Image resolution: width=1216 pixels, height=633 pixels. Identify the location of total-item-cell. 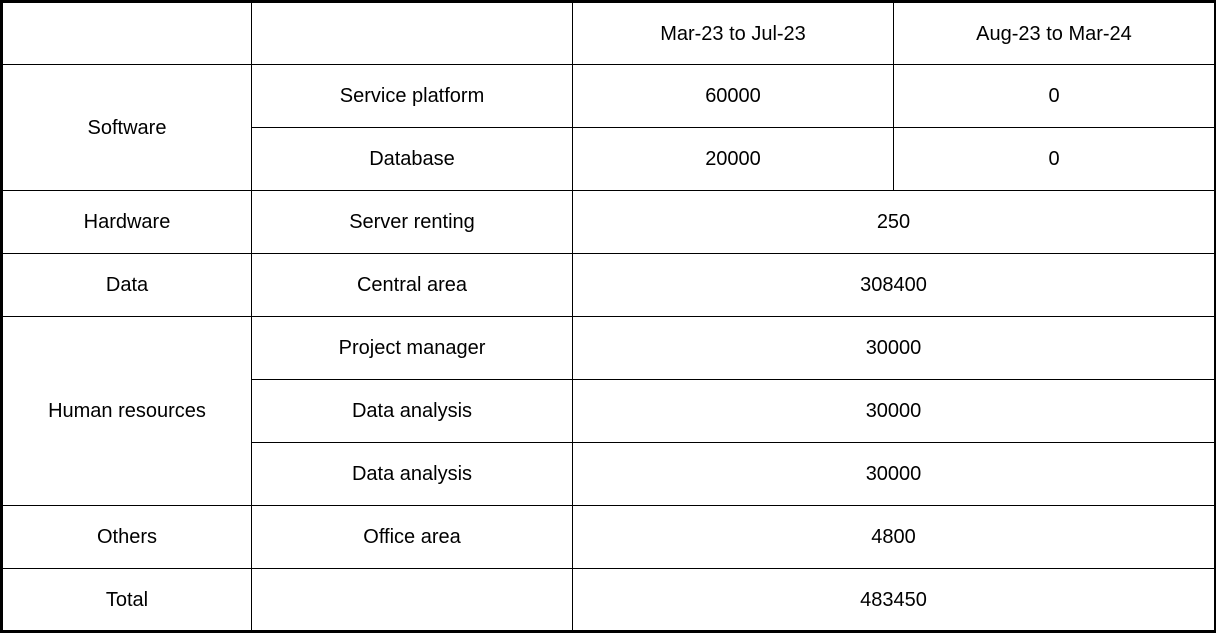
(412, 600).